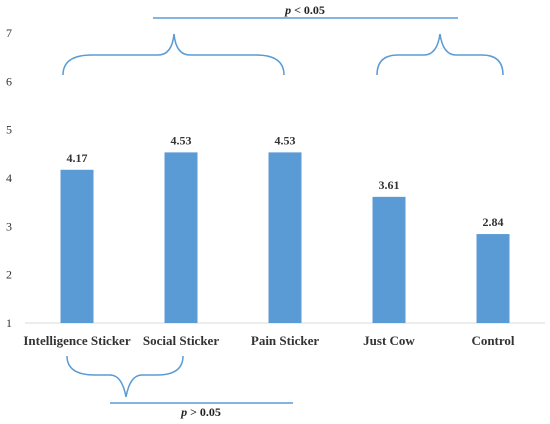  What do you see at coordinates (440, 54) in the screenshot?
I see `top-bracket-right` at bounding box center [440, 54].